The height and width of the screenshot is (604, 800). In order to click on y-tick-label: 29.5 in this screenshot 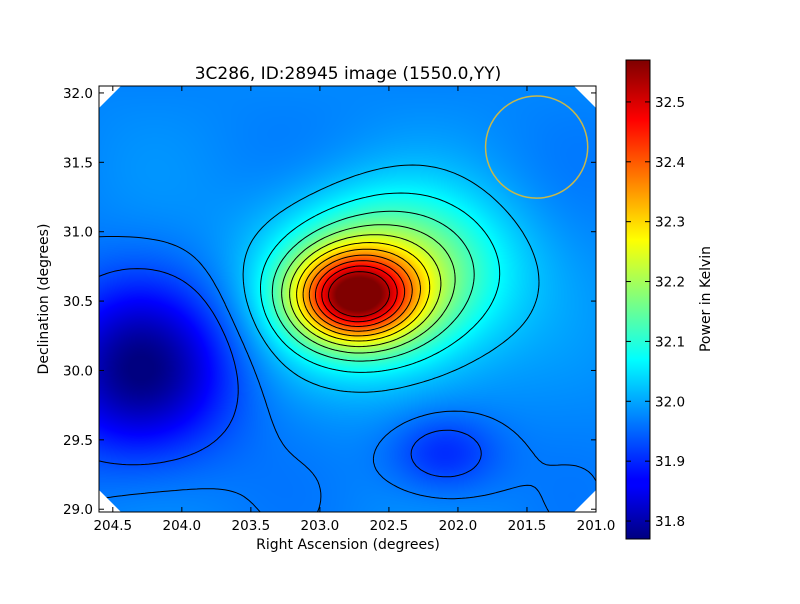, I will do `click(78, 441)`.